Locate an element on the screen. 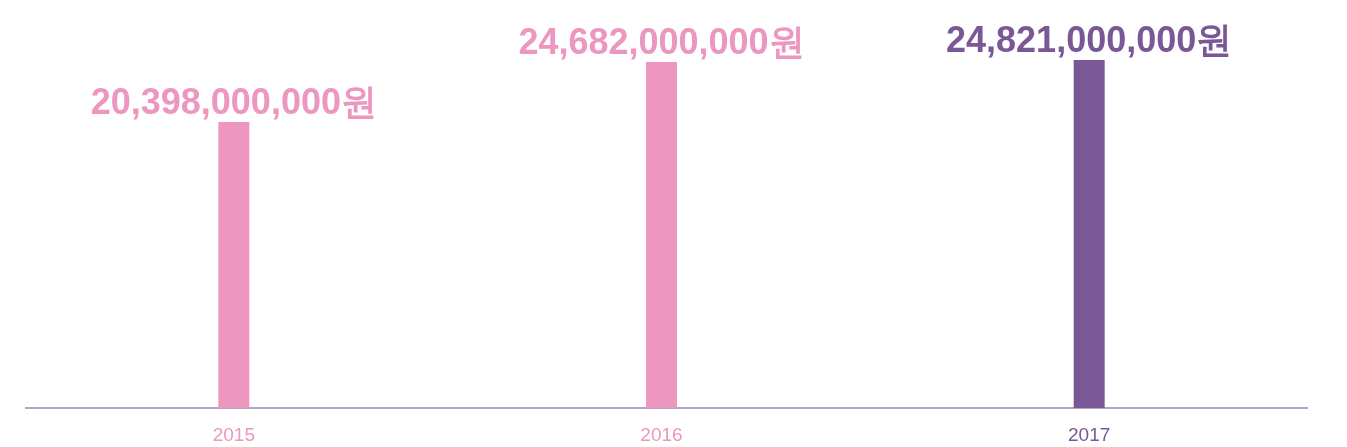 The height and width of the screenshot is (447, 1347). x-tick-label: 2016 is located at coordinates (661, 434).